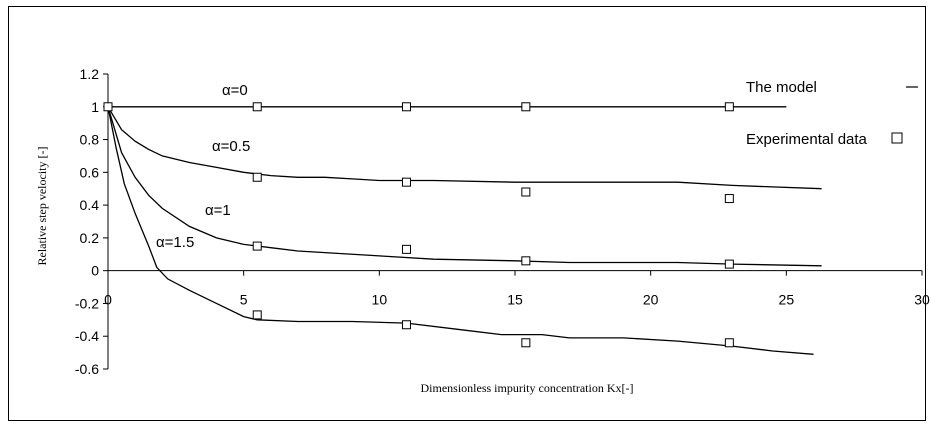 The width and height of the screenshot is (936, 429). Describe the element at coordinates (95, 107) in the screenshot. I see `y-tick-label: 1` at that location.